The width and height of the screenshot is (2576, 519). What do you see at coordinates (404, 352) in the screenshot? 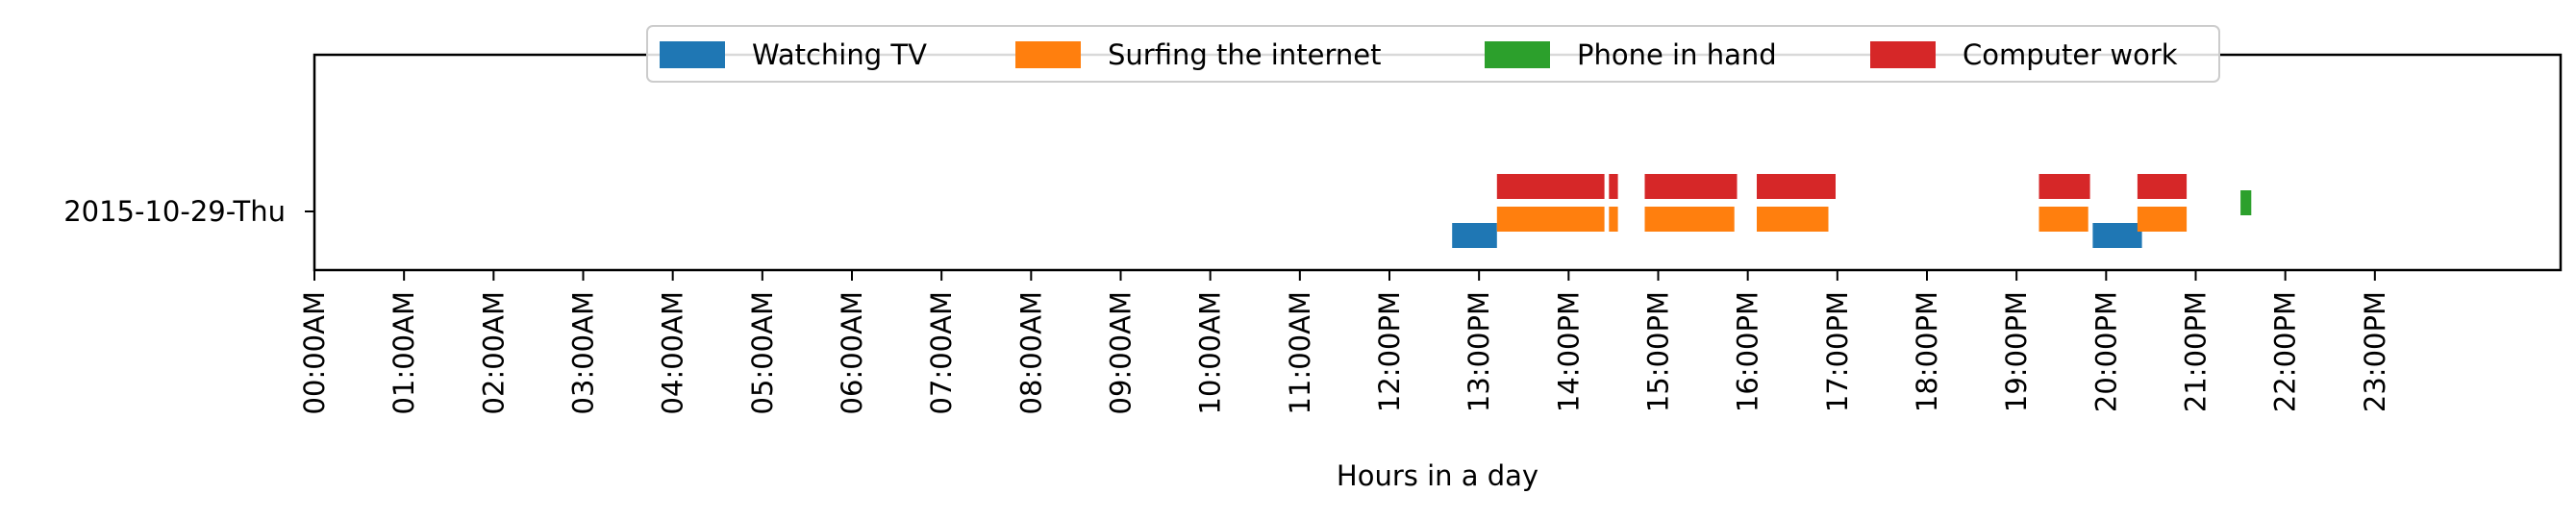
I see `x-tick-label: 01:00AM` at bounding box center [404, 352].